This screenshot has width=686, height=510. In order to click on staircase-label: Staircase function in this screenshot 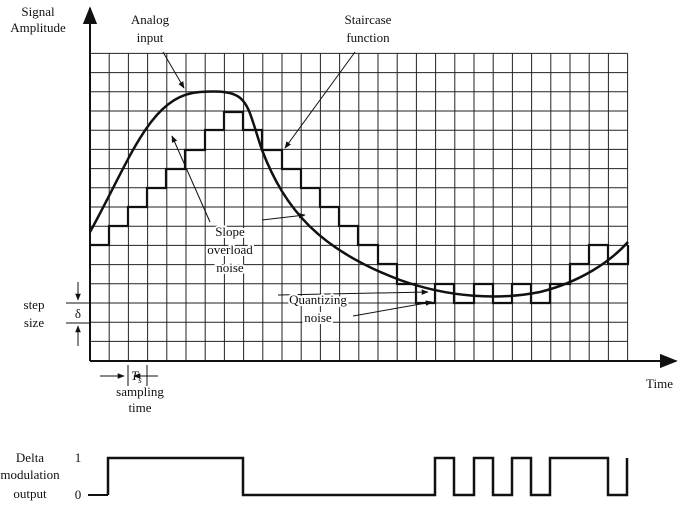, I will do `click(368, 28)`.